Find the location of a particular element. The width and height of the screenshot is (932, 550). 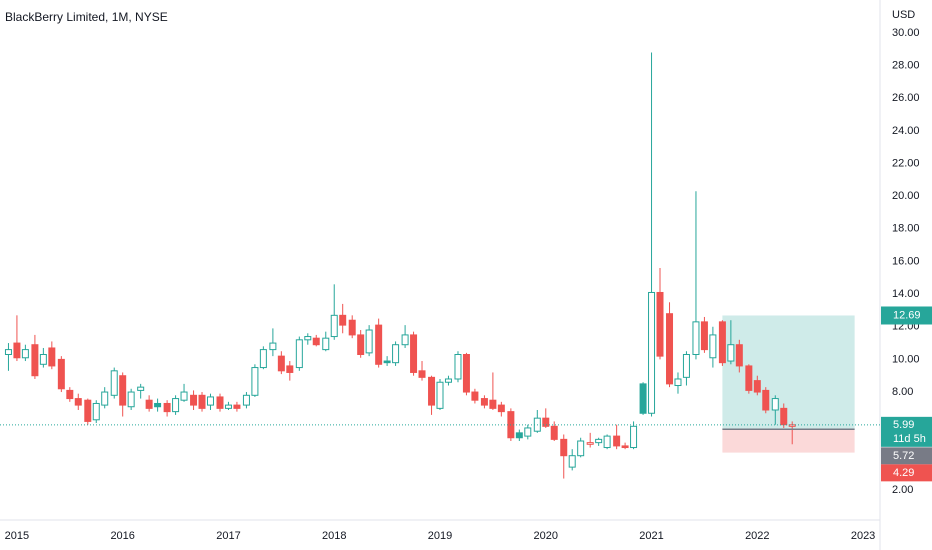

x-tick-label: 2017 is located at coordinates (228, 536).